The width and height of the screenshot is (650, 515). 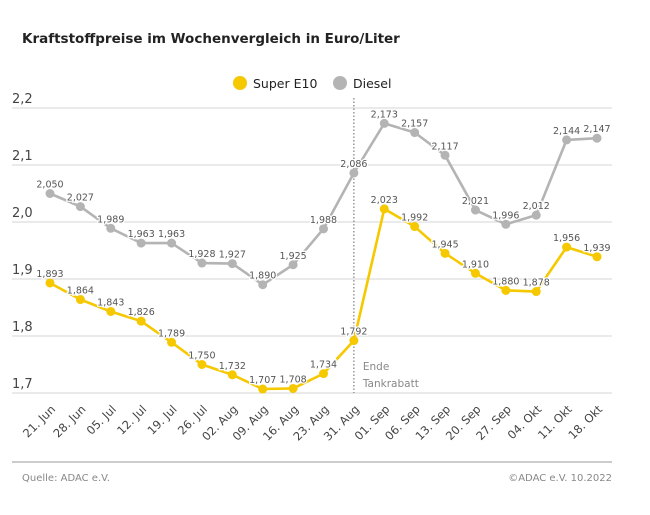 What do you see at coordinates (384, 200) in the screenshot?
I see `data-label: 2,023` at bounding box center [384, 200].